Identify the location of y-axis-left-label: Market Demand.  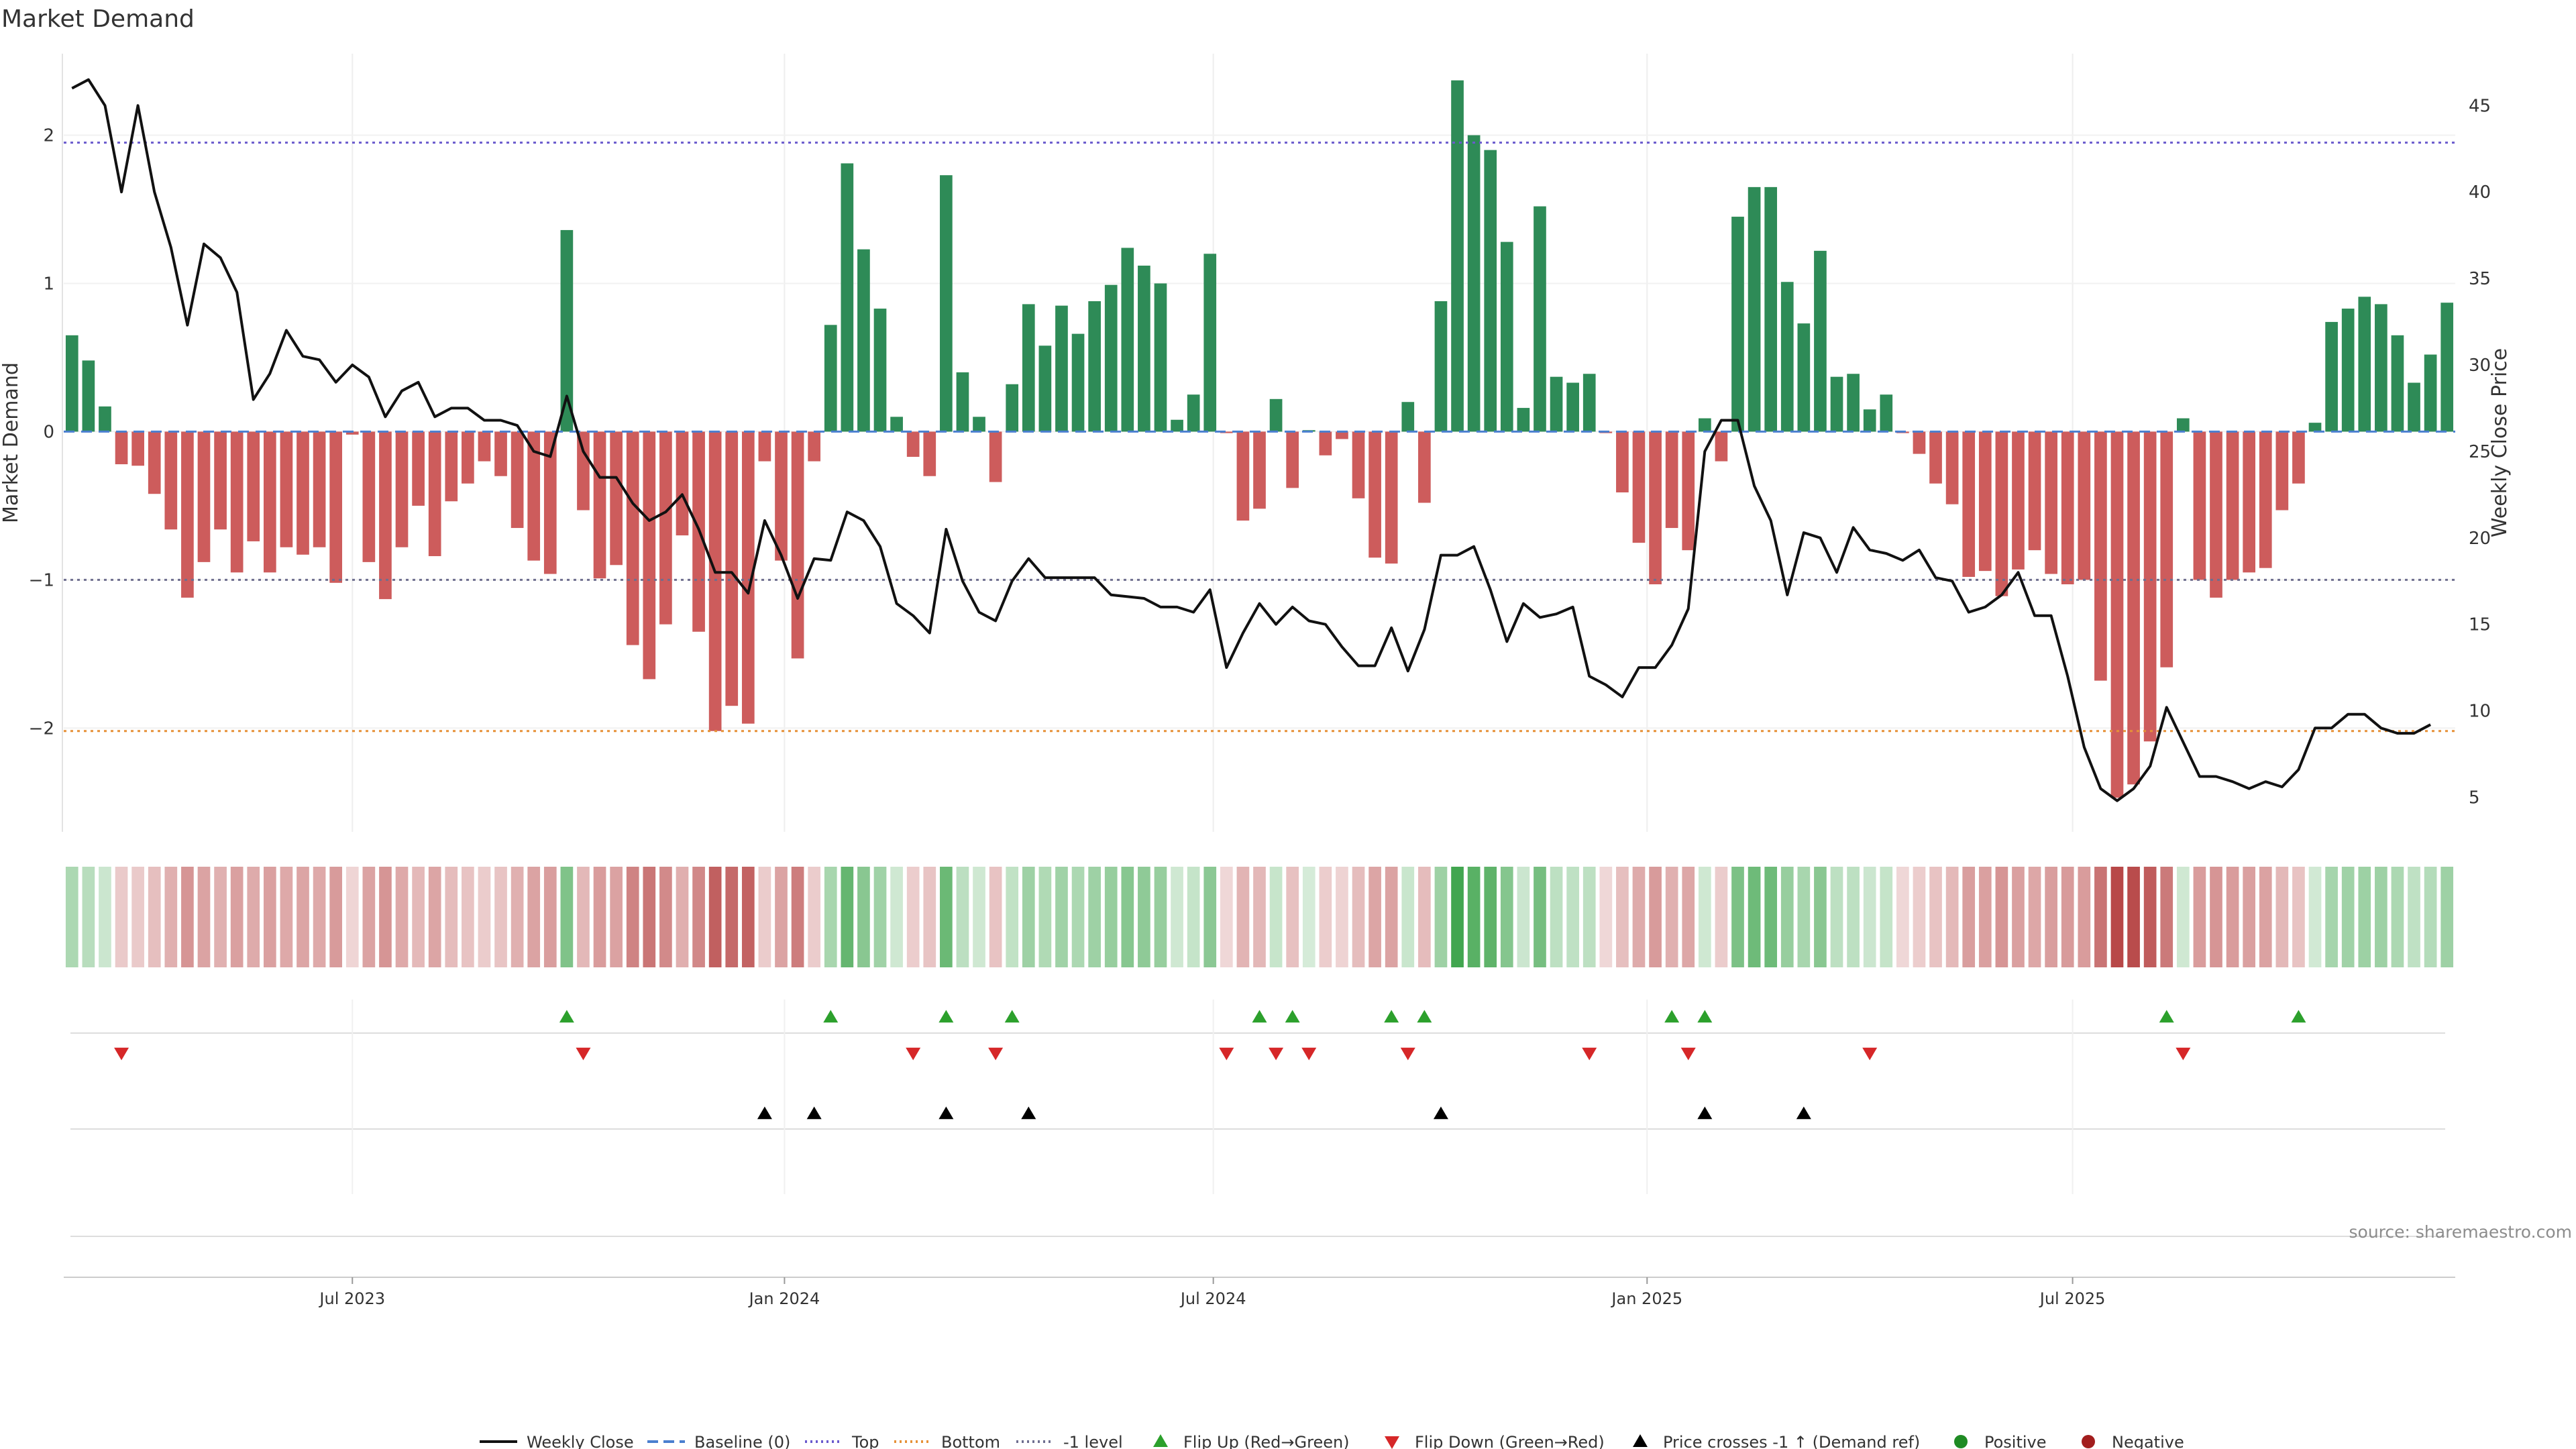
(11, 442).